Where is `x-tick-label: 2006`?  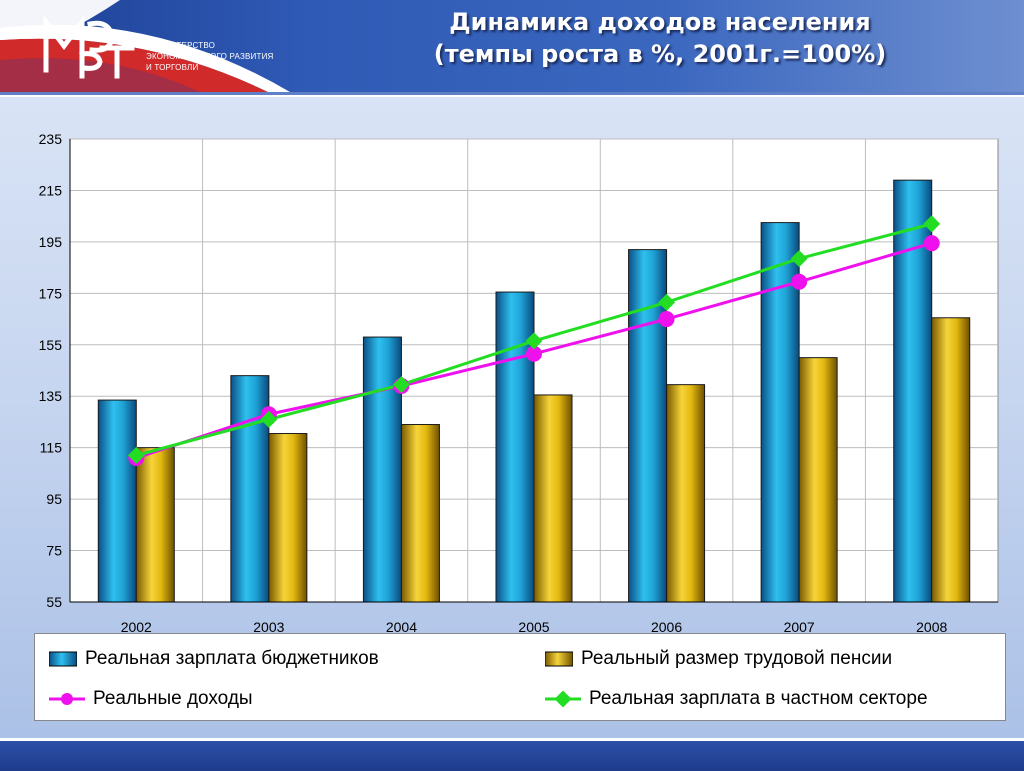
x-tick-label: 2006 is located at coordinates (666, 627).